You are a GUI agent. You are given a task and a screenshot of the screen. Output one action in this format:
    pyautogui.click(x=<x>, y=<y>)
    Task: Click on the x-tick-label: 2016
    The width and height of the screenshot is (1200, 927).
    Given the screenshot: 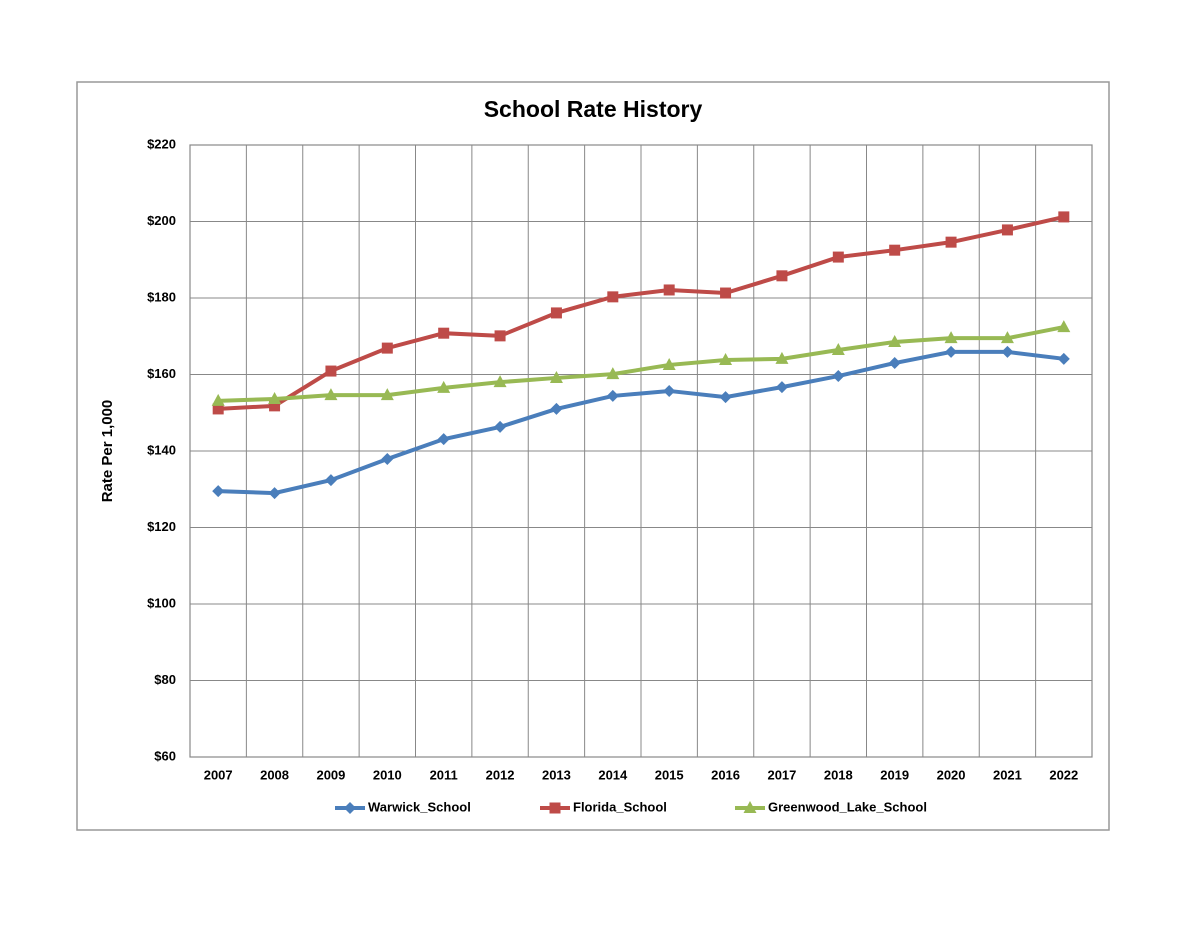 What is the action you would take?
    pyautogui.click(x=725, y=774)
    